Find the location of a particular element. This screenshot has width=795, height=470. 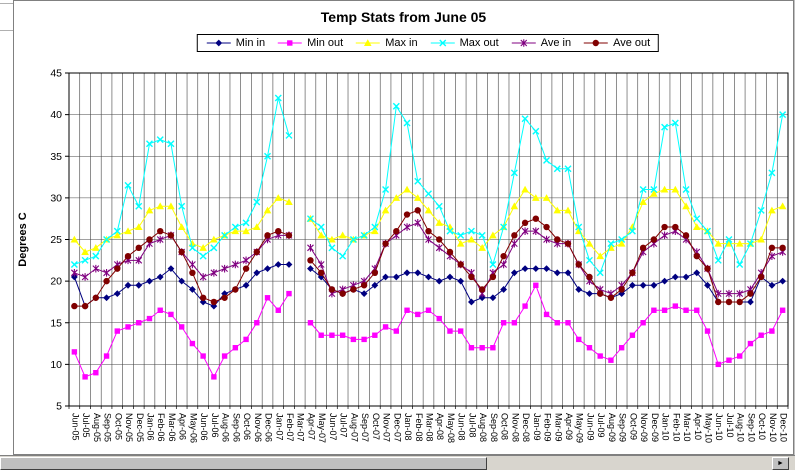

svg-text: 10 is located at coordinates (56, 365).